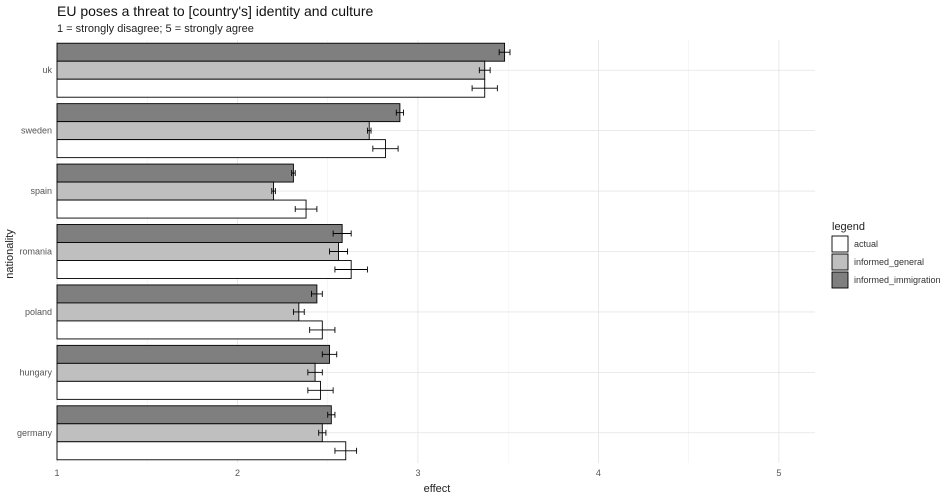 This screenshot has width=950, height=500. I want to click on y-tick-label: sweden, so click(36, 131).